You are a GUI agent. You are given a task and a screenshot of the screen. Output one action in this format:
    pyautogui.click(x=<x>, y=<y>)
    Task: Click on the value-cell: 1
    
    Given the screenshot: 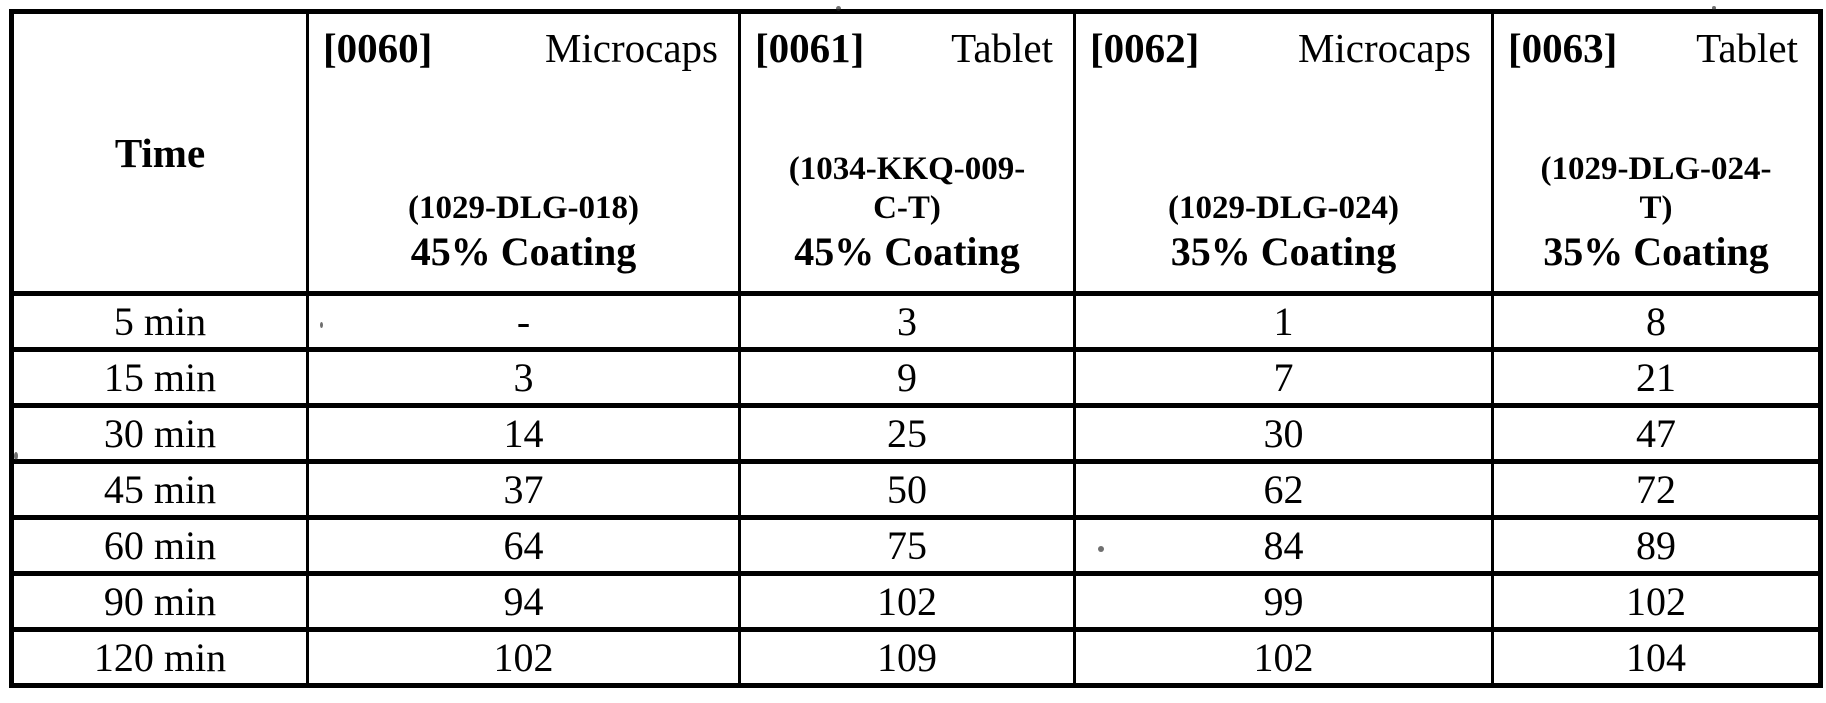 What is the action you would take?
    pyautogui.click(x=1283, y=321)
    